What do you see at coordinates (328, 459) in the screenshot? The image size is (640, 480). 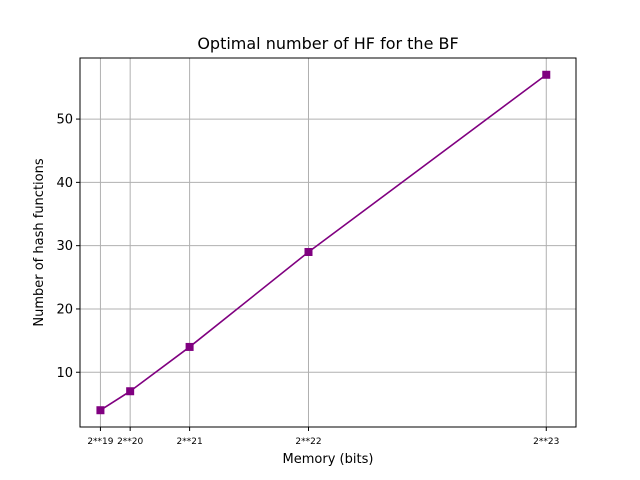 I see `x-axis-label: Memory (bits)` at bounding box center [328, 459].